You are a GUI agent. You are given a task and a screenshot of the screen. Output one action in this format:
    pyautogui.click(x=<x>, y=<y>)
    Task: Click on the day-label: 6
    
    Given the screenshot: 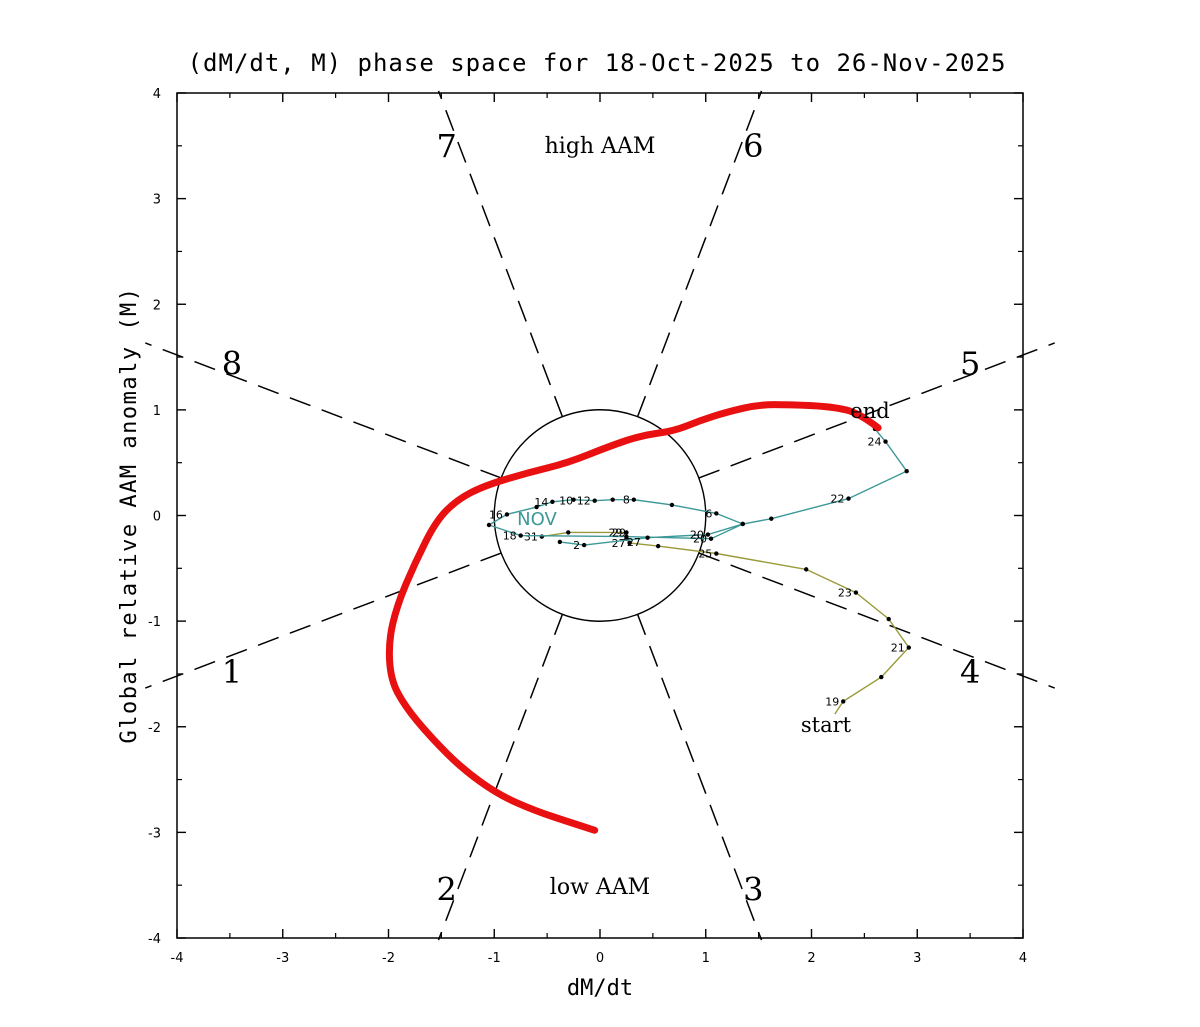 What is the action you would take?
    pyautogui.click(x=708, y=513)
    